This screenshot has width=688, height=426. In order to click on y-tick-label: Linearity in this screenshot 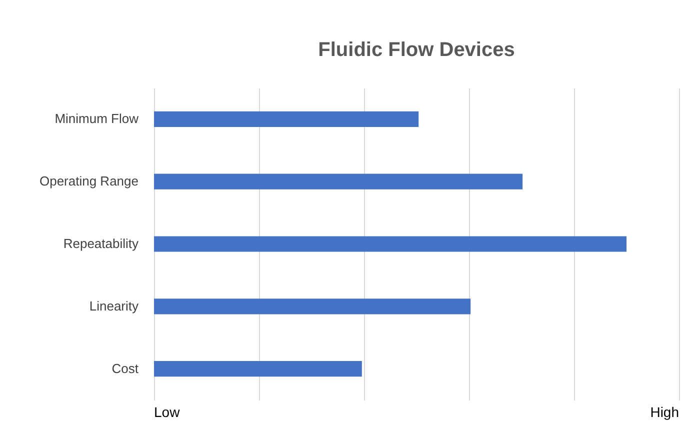, I will do `click(114, 306)`.